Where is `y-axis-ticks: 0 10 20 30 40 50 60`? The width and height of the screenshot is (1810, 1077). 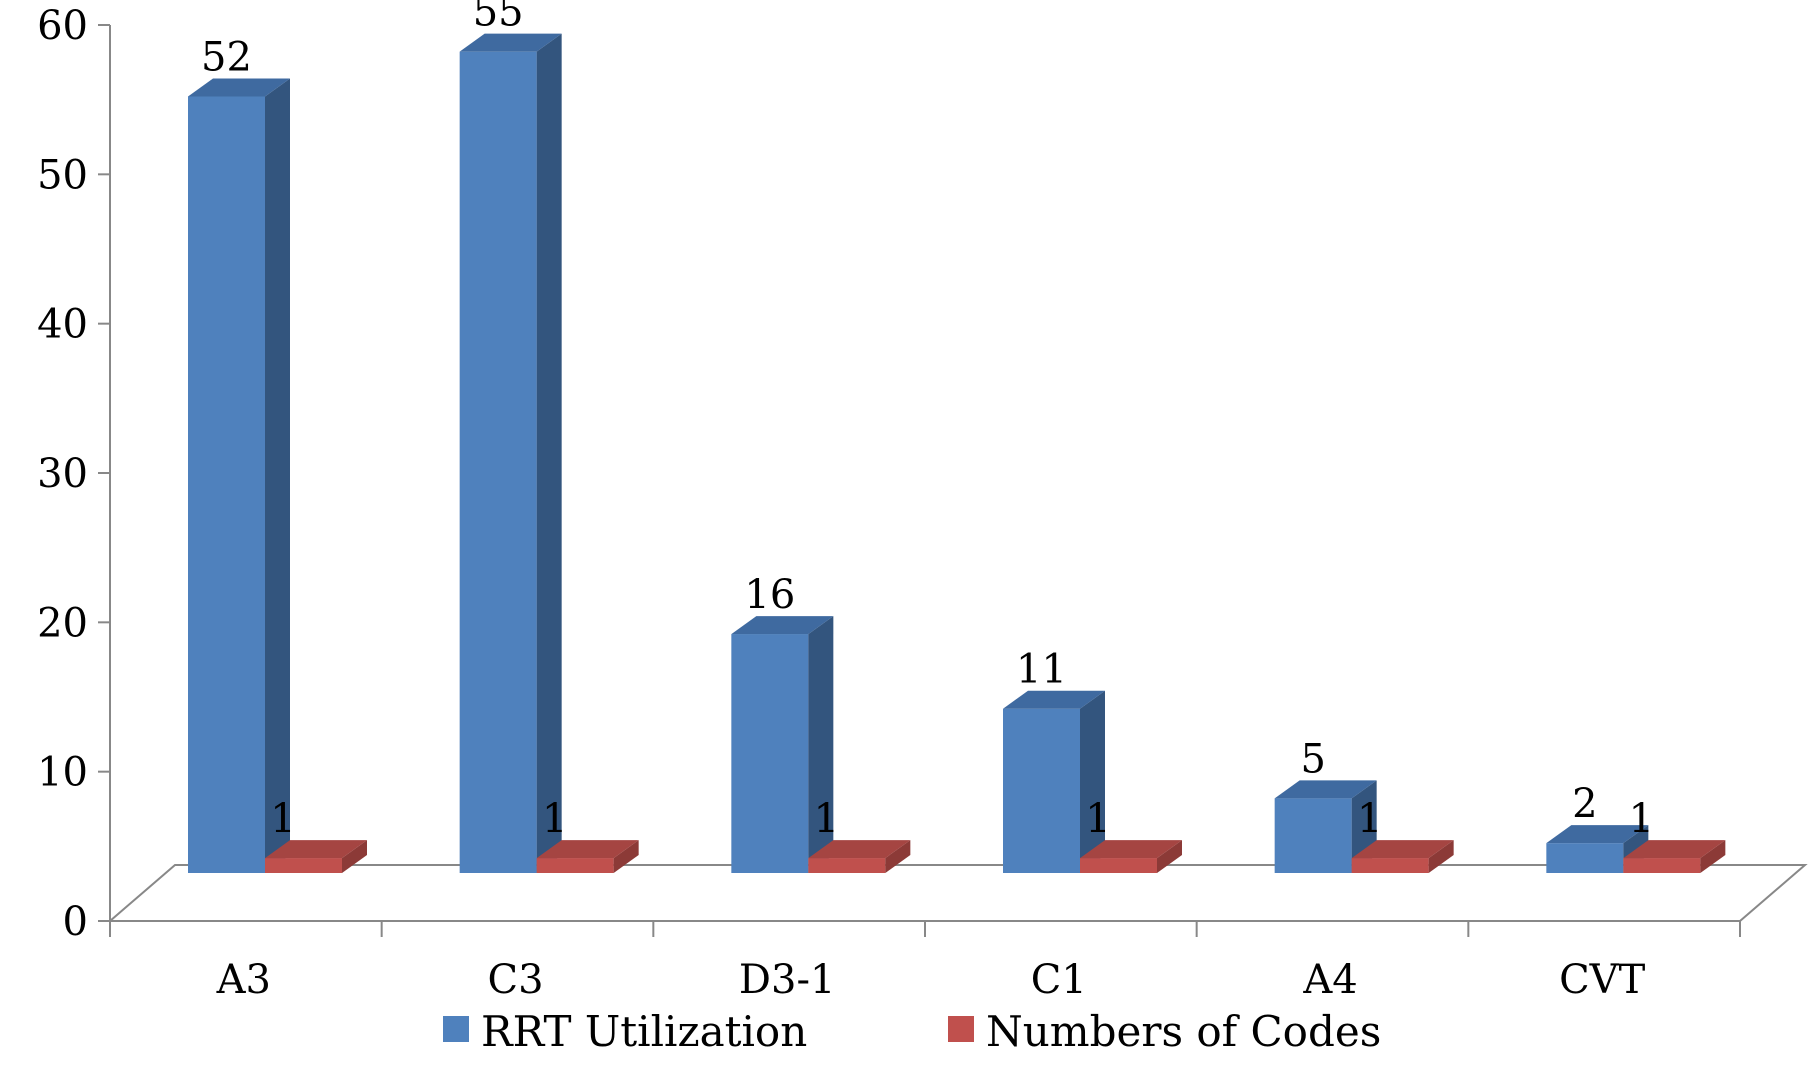 y-axis-ticks: 0 10 20 30 40 50 60 is located at coordinates (73, 474).